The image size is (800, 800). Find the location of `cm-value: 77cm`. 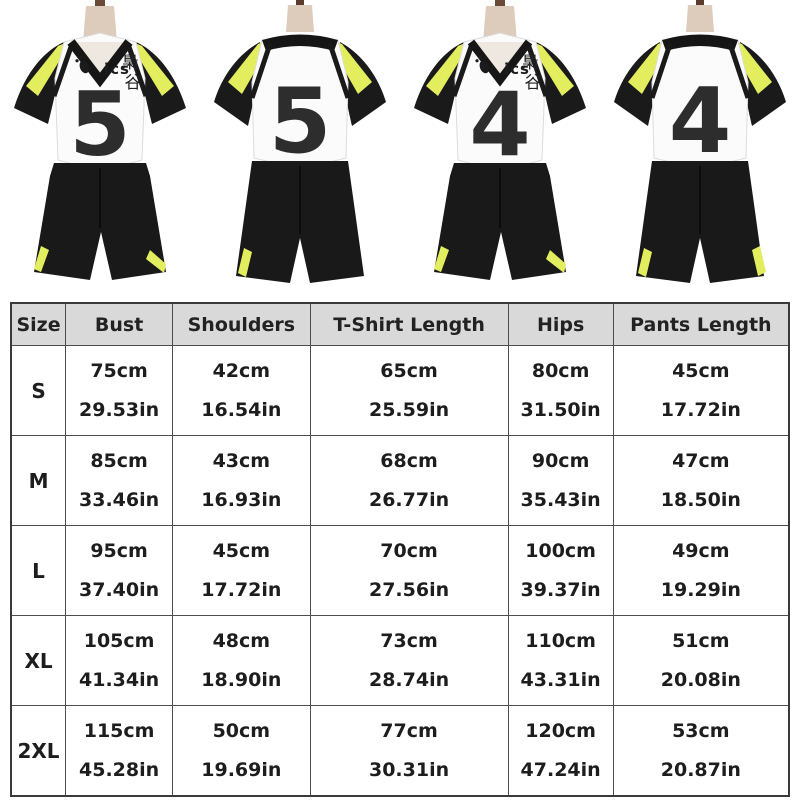

cm-value: 77cm is located at coordinates (409, 730).